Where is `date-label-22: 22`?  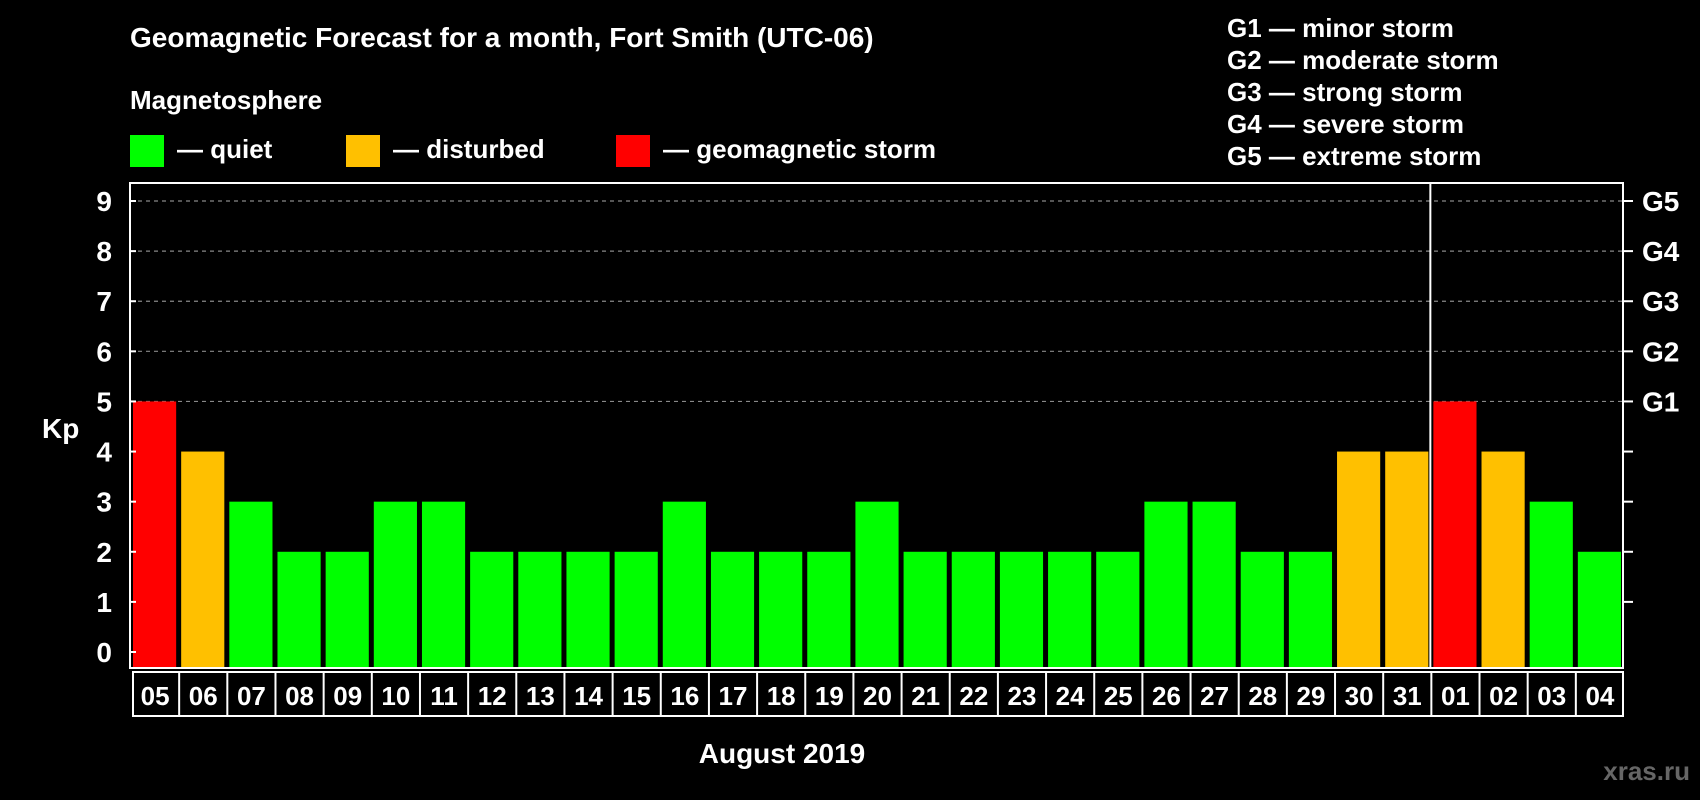 date-label-22: 22 is located at coordinates (973, 696).